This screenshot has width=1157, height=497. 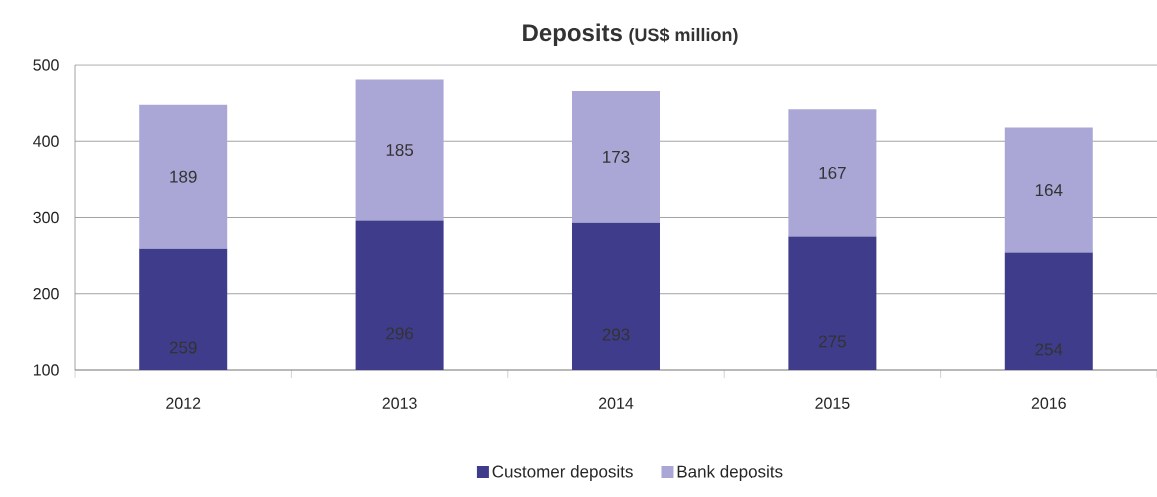 What do you see at coordinates (46, 294) in the screenshot?
I see `y-tick-label: 200` at bounding box center [46, 294].